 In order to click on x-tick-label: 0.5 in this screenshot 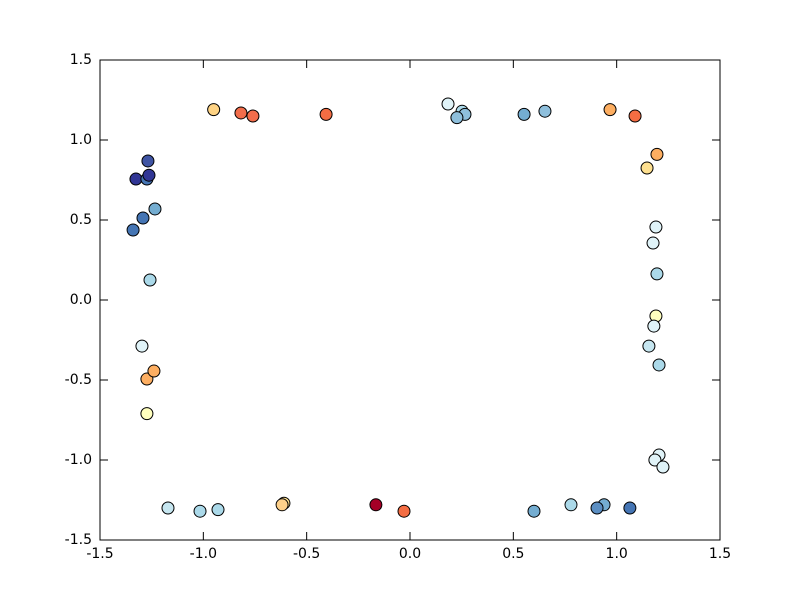, I will do `click(513, 554)`.